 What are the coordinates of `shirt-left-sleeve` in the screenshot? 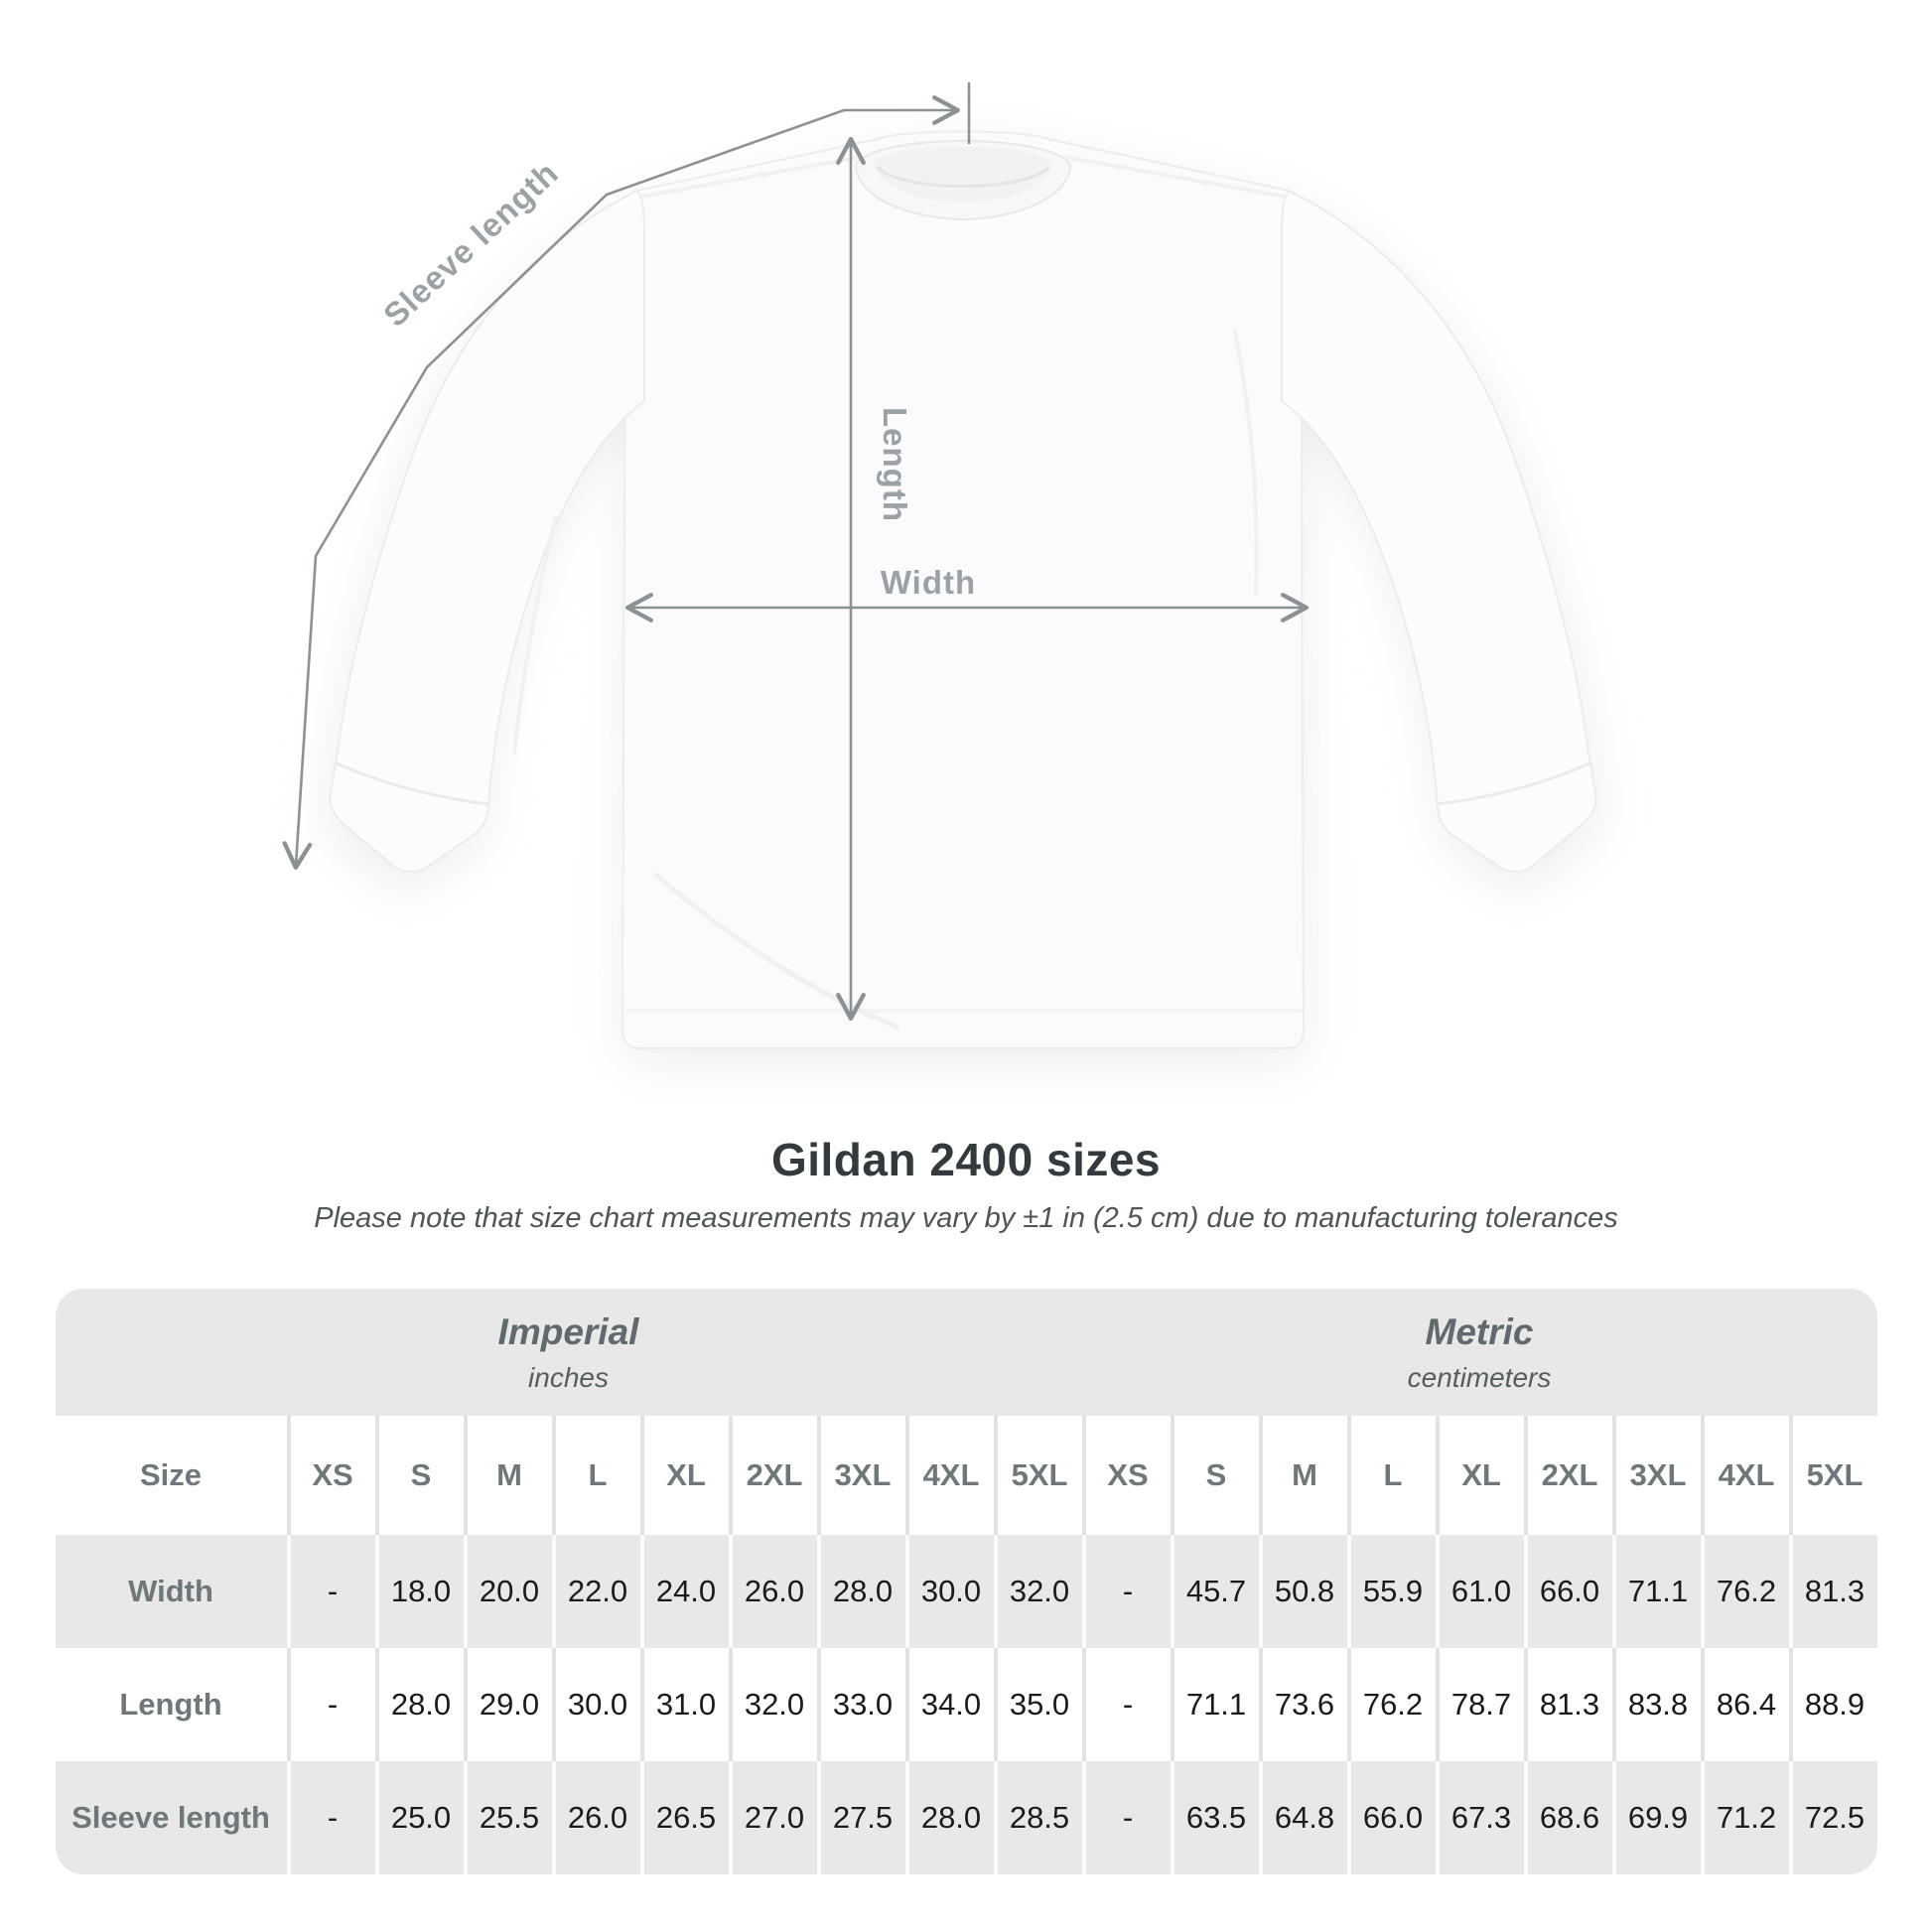 It's located at (487, 532).